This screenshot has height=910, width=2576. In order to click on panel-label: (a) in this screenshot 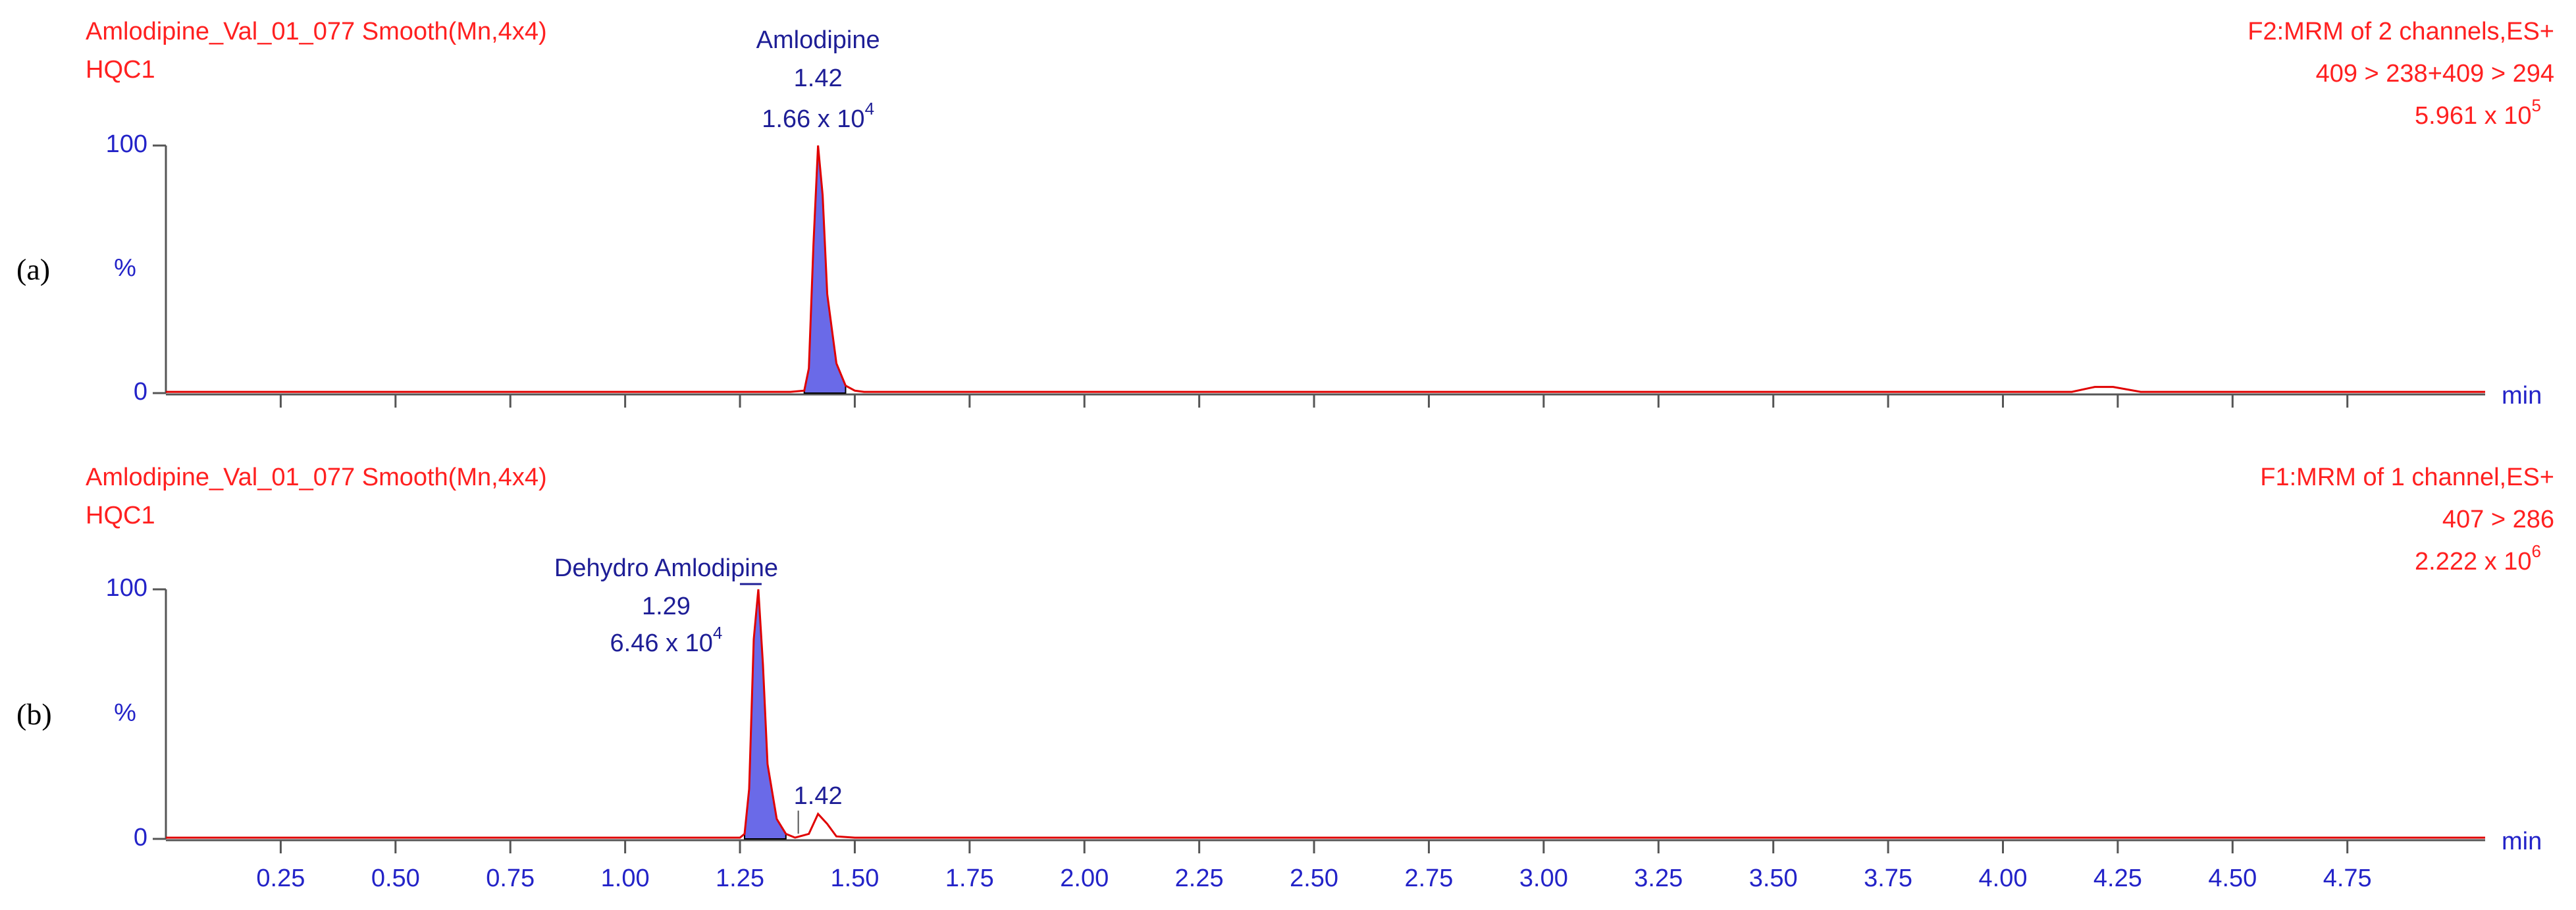, I will do `click(33, 269)`.